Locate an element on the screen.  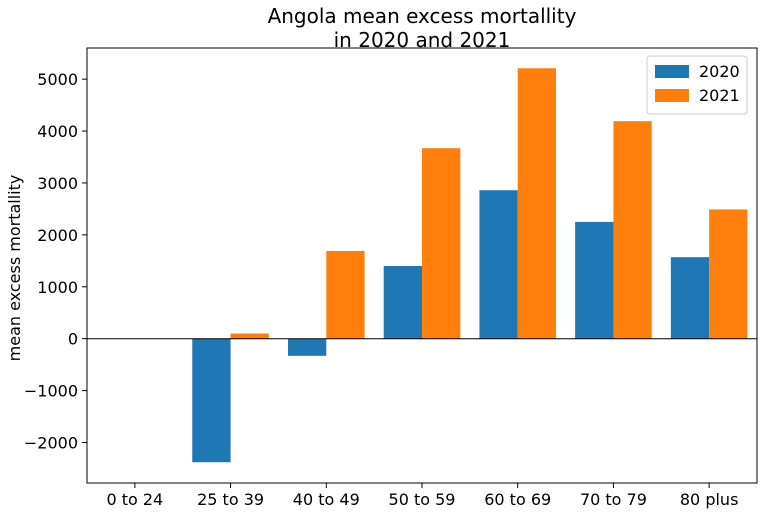
y-tick-label-4: 2000 is located at coordinates (57, 235).